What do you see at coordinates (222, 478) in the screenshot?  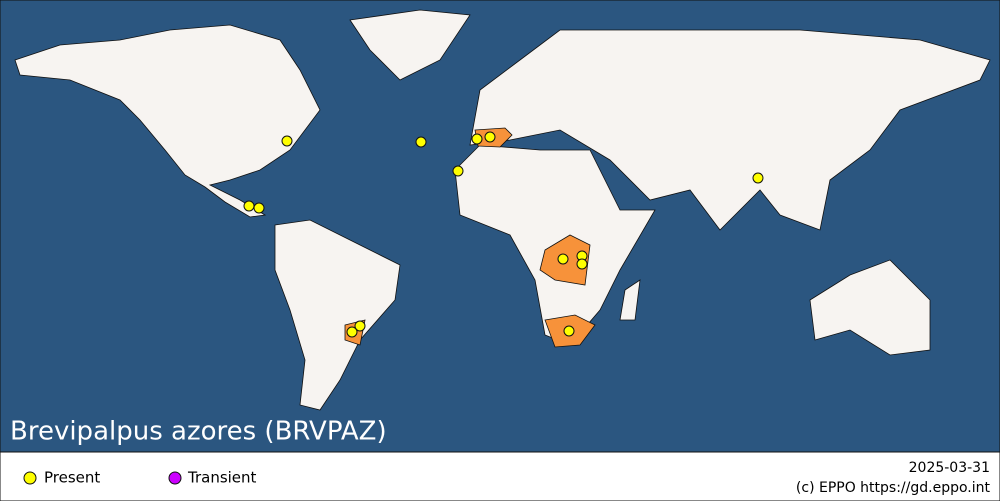 I see `legend-label: Transient` at bounding box center [222, 478].